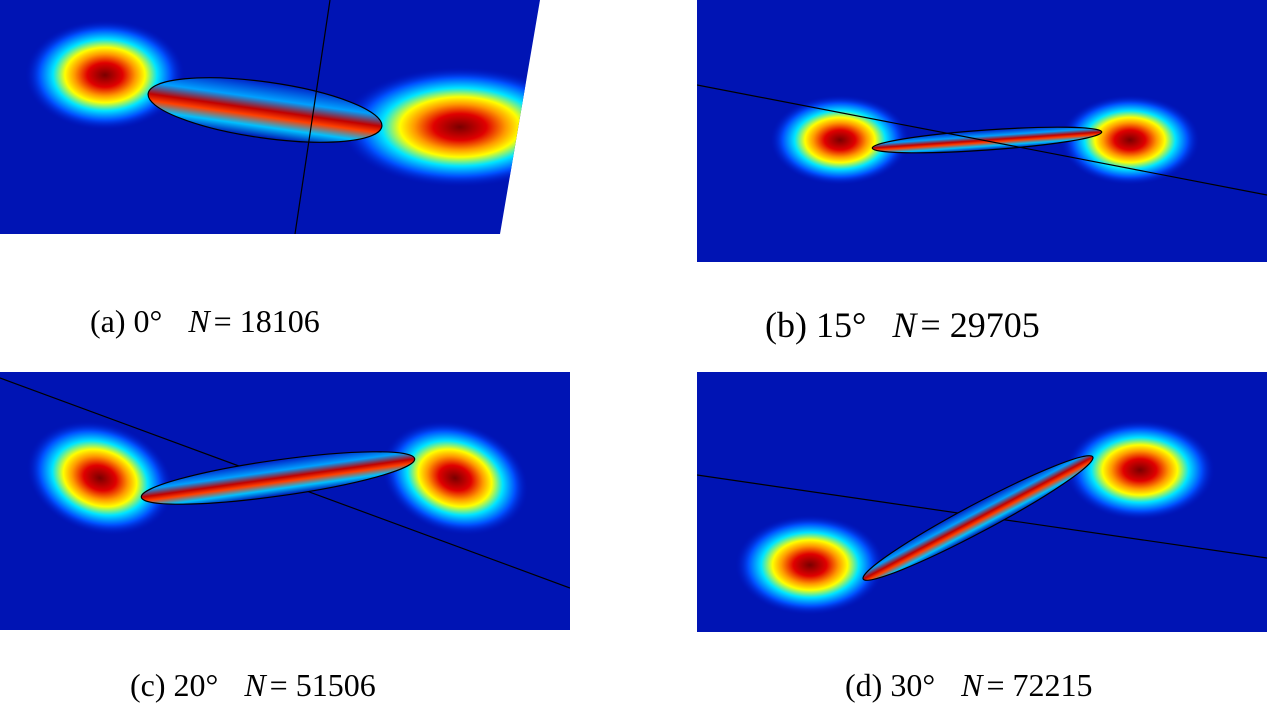 The height and width of the screenshot is (704, 1267). What do you see at coordinates (1039, 685) in the screenshot?
I see `caption-equation: = 72215` at bounding box center [1039, 685].